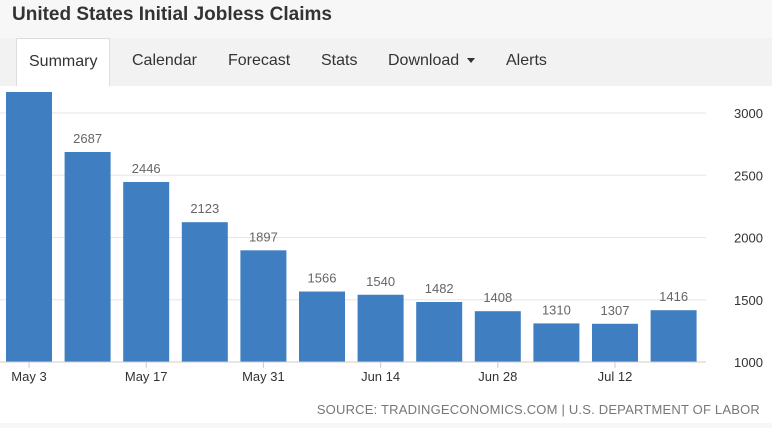 The height and width of the screenshot is (428, 772). I want to click on y-tick-label: 3000, so click(748, 113).